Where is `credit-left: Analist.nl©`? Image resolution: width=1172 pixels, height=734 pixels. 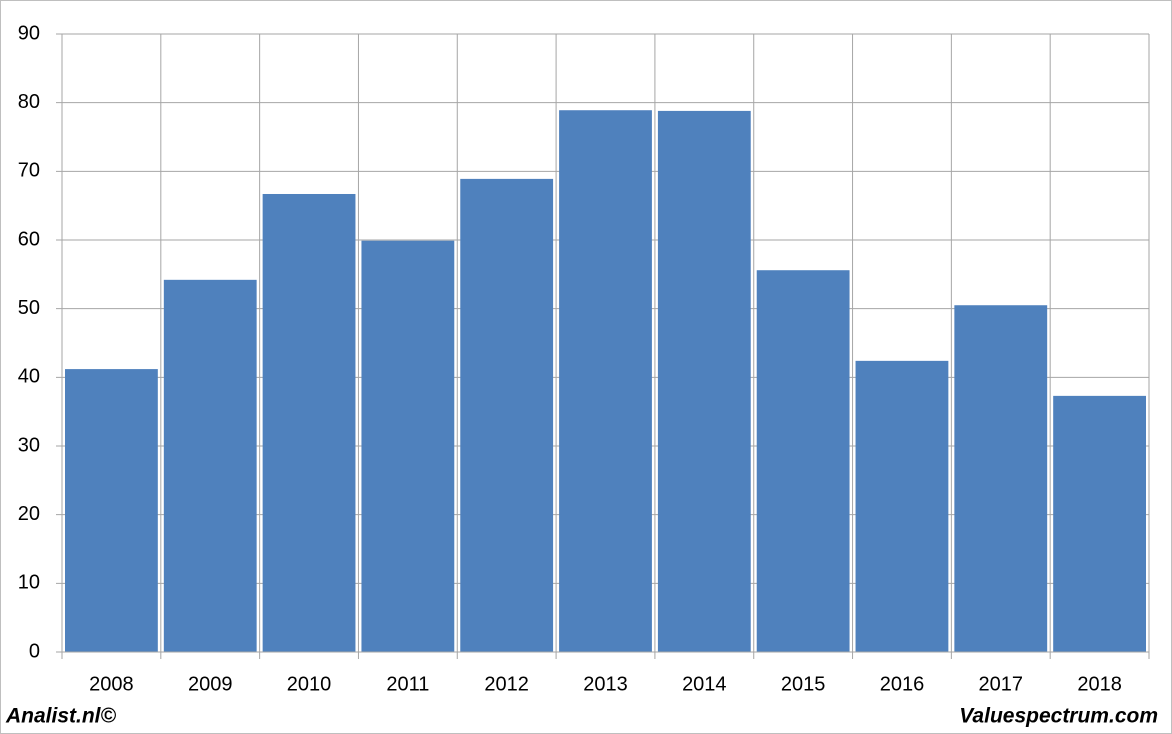 credit-left: Analist.nl© is located at coordinates (61, 716).